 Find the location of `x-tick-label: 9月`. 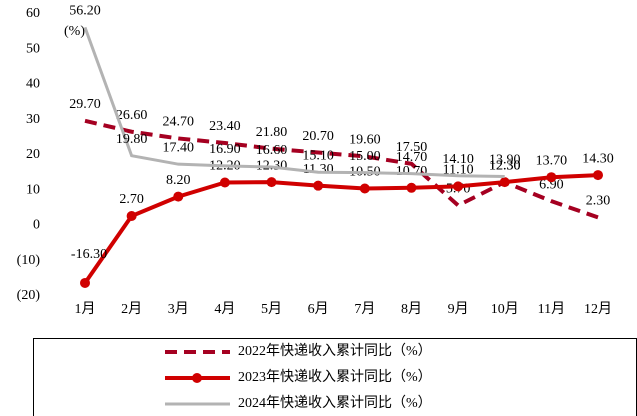

x-tick-label: 9月 is located at coordinates (458, 309).